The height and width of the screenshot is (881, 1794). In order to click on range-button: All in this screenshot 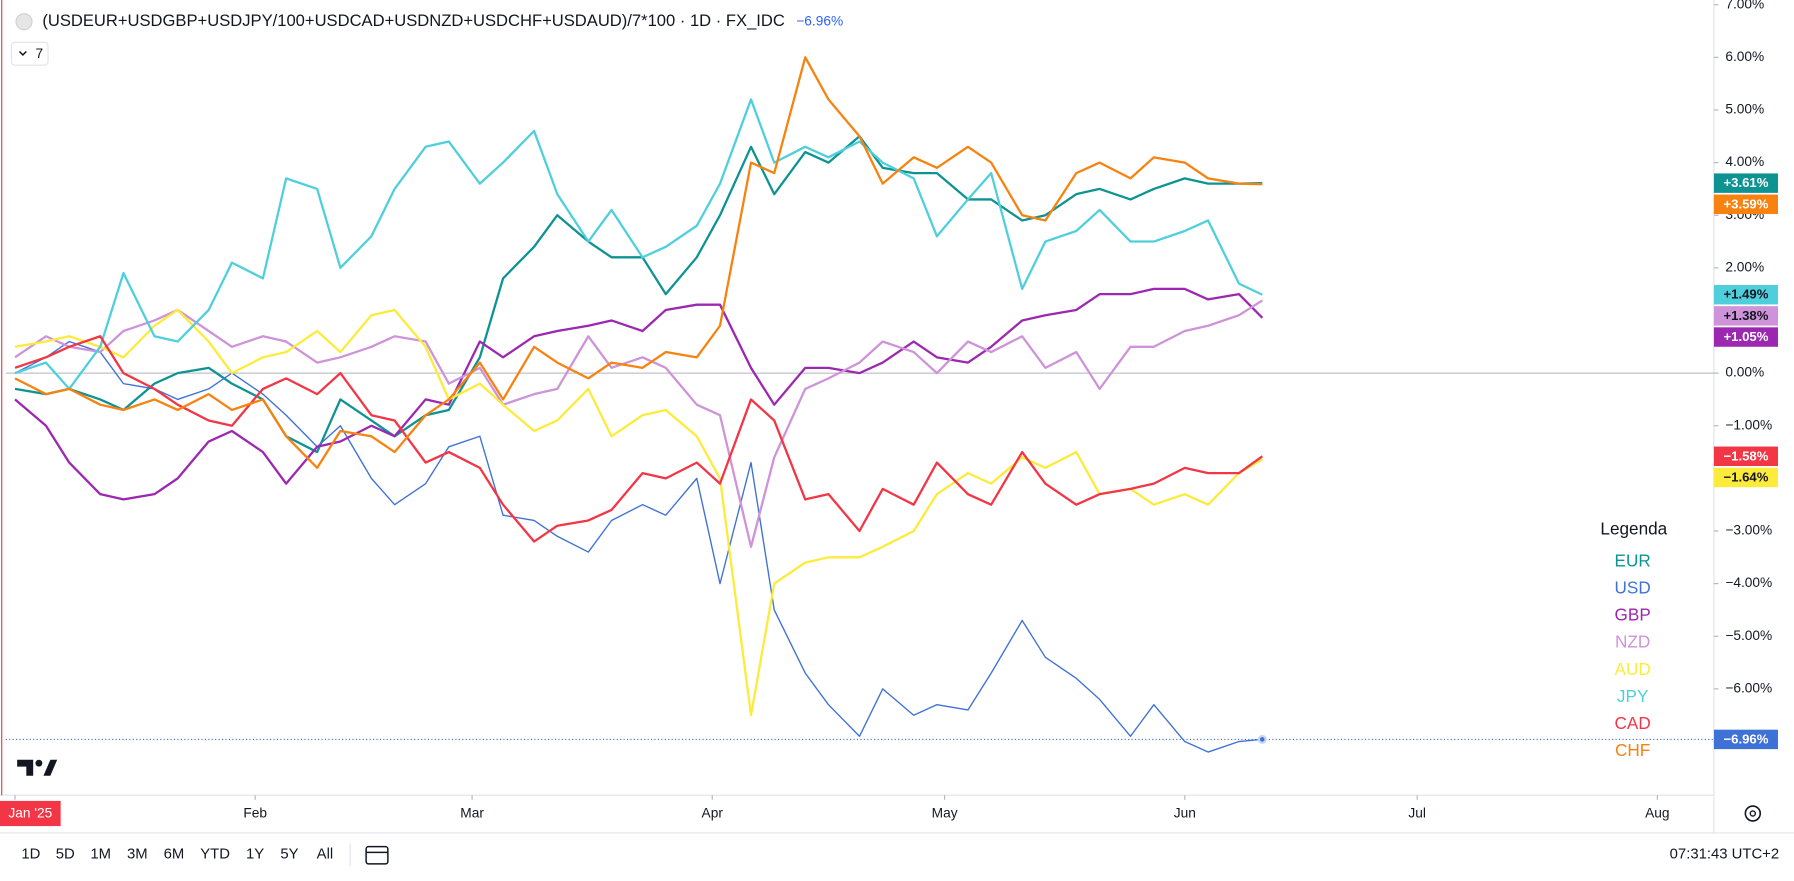, I will do `click(325, 855)`.